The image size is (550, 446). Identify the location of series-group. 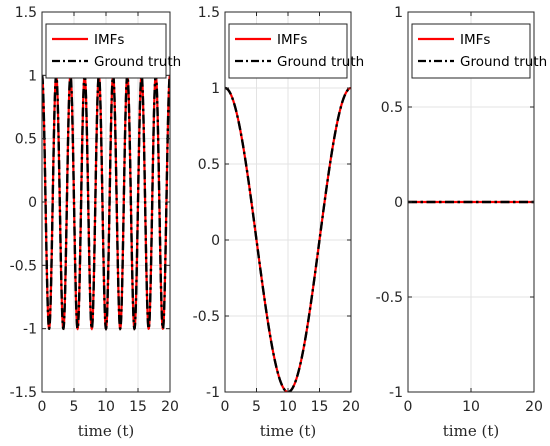
(106, 202).